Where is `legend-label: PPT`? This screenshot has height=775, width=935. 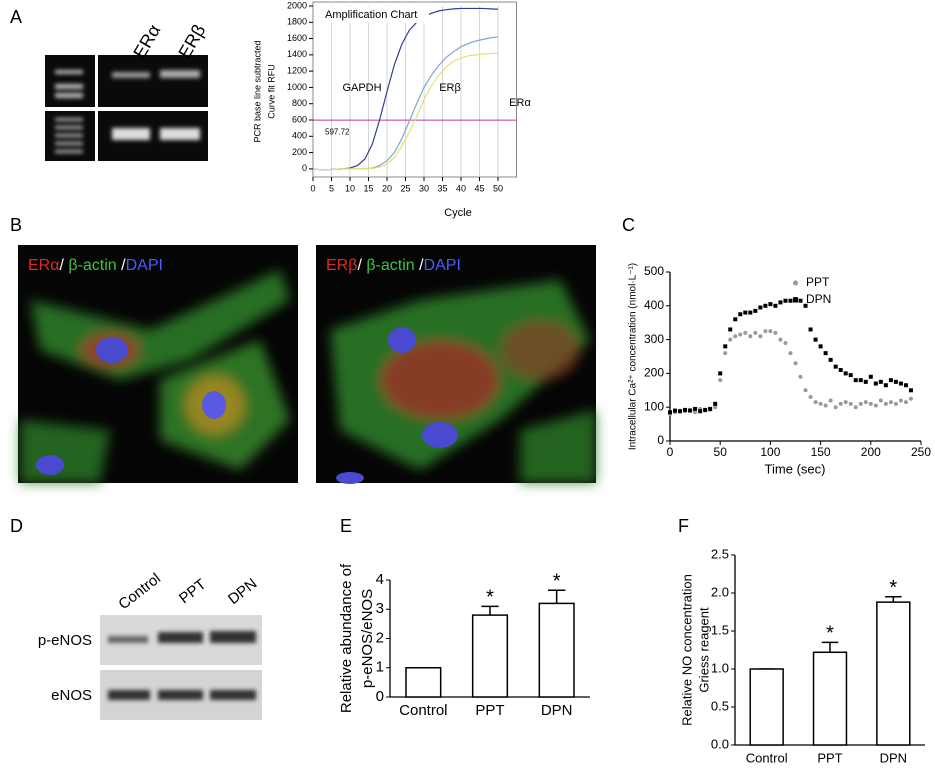 legend-label: PPT is located at coordinates (818, 282).